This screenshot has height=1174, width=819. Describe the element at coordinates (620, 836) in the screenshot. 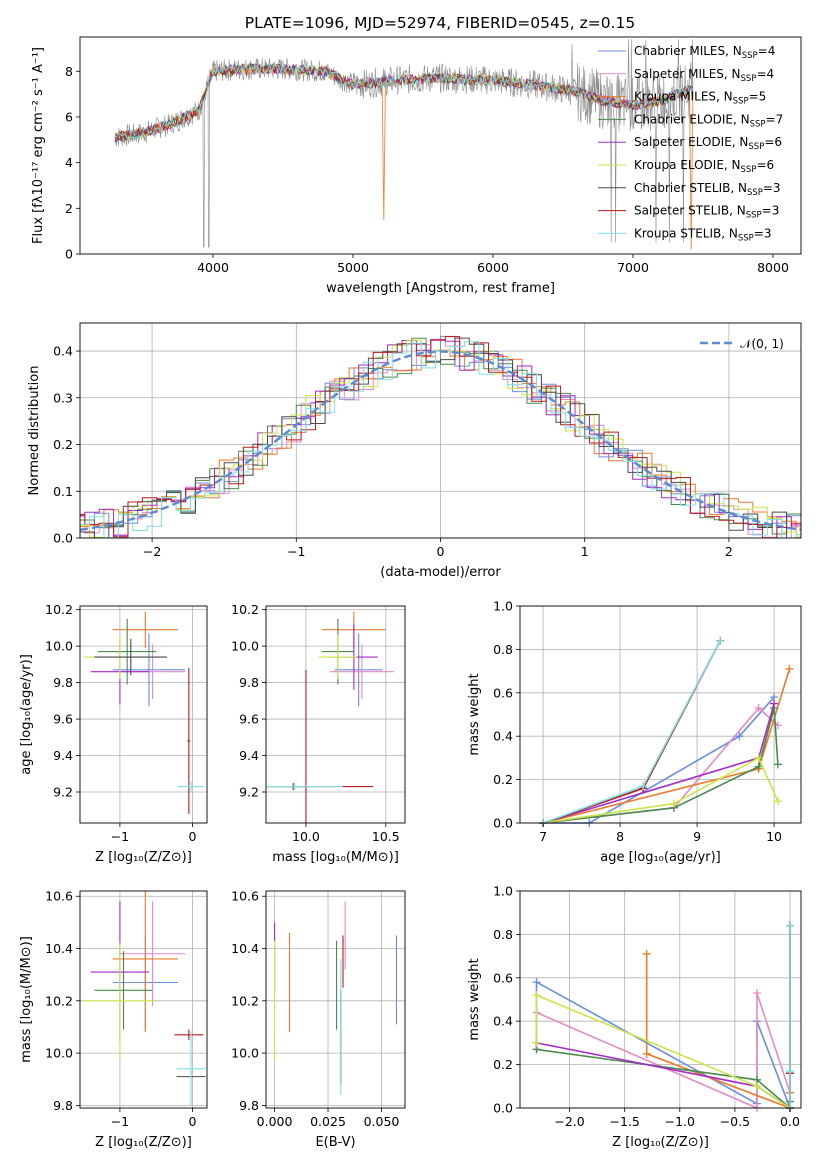

I see `x-tick-label: 8` at that location.